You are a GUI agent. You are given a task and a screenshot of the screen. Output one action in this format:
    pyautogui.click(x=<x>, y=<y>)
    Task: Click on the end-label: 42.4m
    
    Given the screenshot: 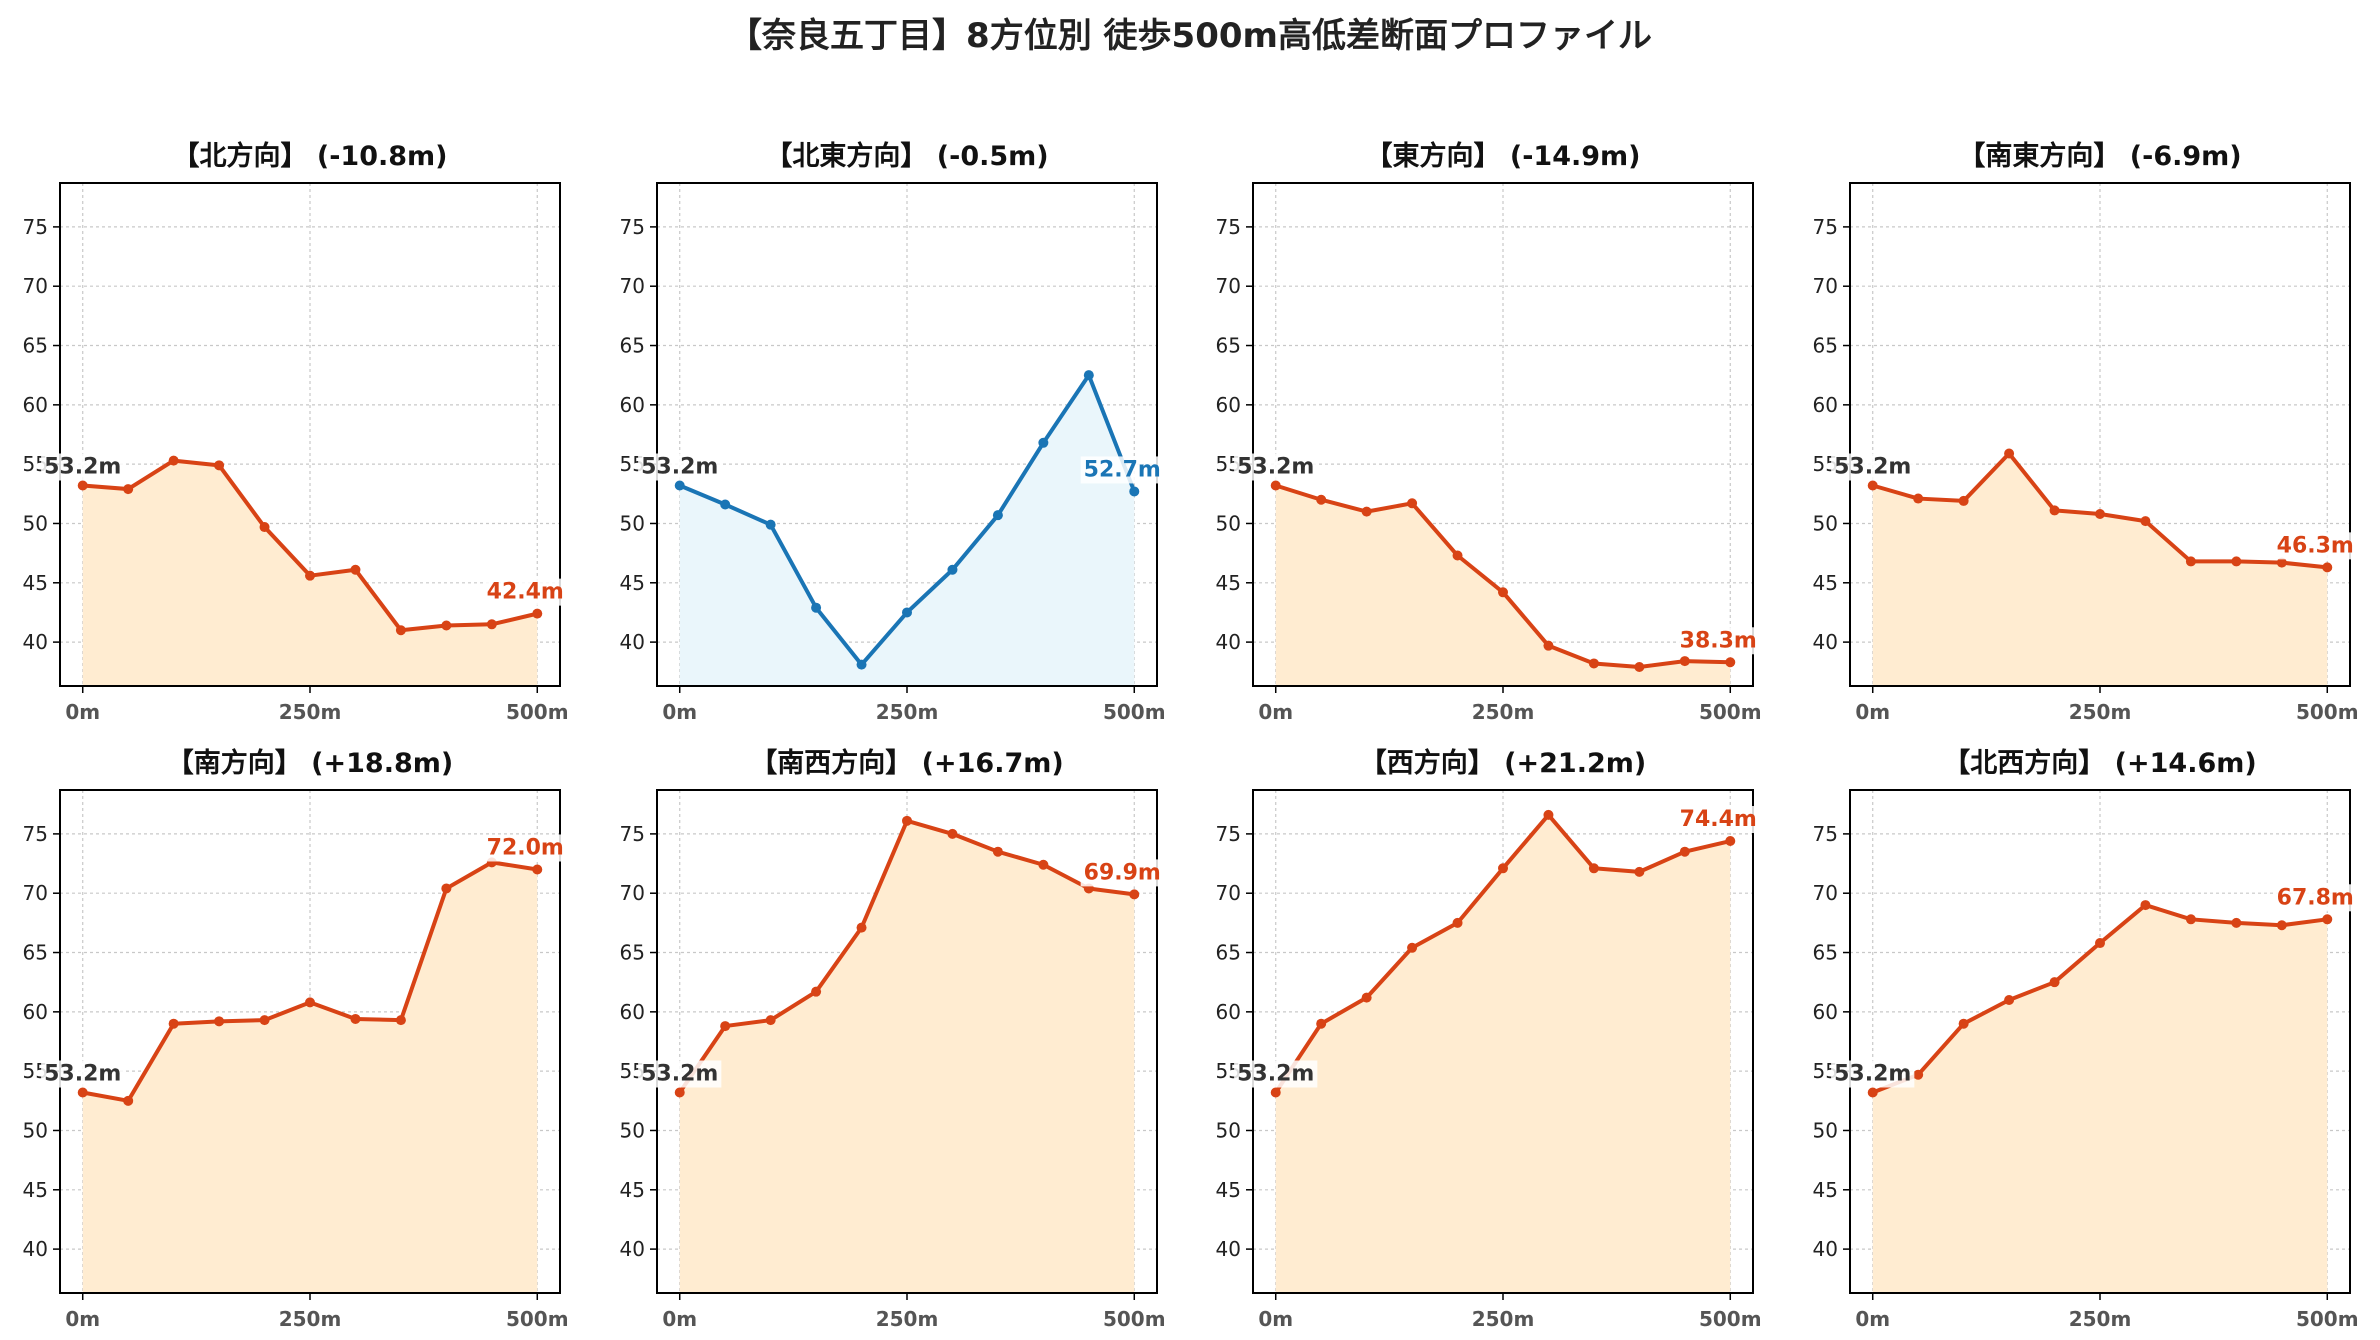 What is the action you would take?
    pyautogui.click(x=525, y=592)
    